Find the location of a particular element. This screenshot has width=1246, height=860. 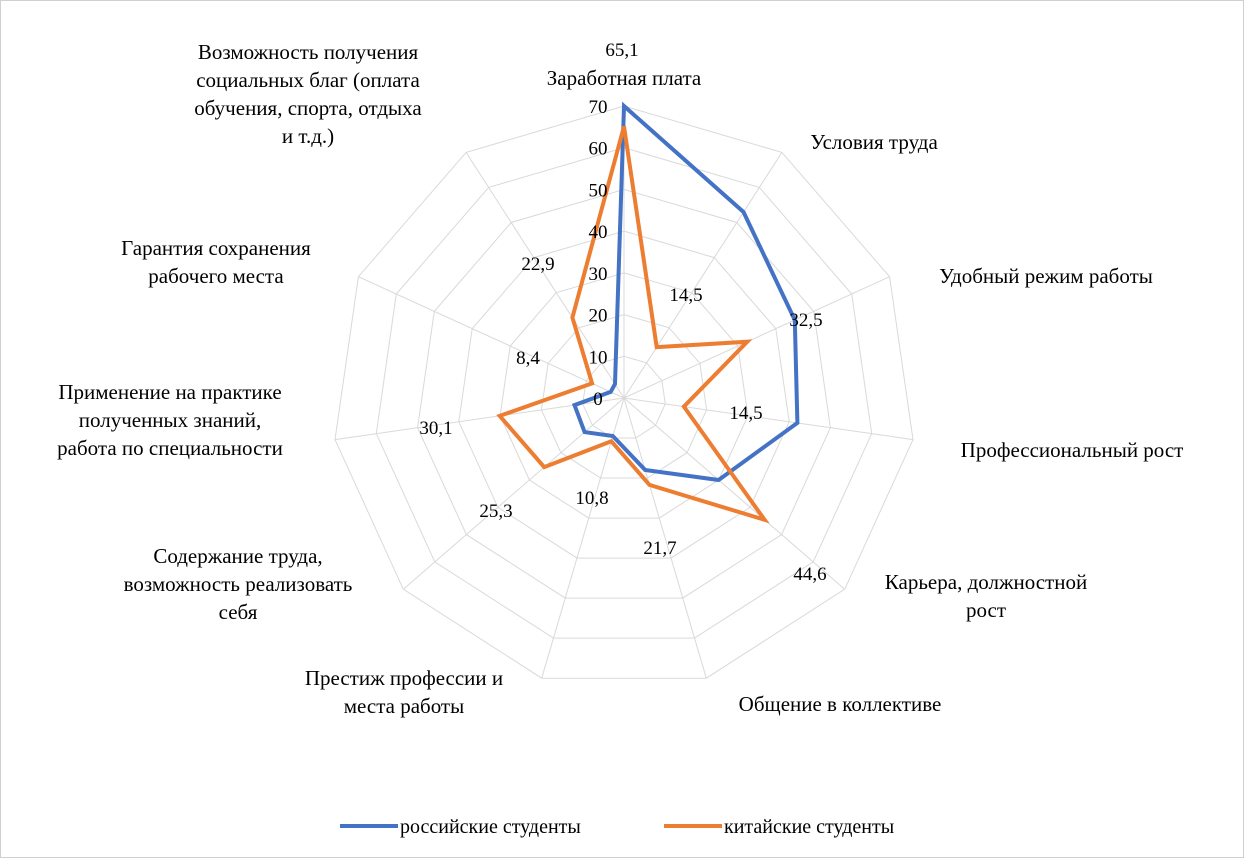

tick-label: 50 is located at coordinates (598, 190).